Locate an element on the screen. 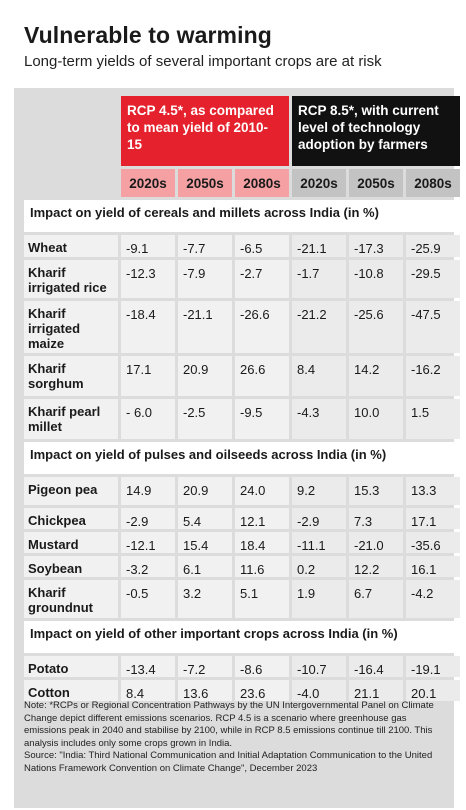 Image resolution: width=466 pixels, height=810 pixels. yield-value: -18.4 is located at coordinates (148, 327).